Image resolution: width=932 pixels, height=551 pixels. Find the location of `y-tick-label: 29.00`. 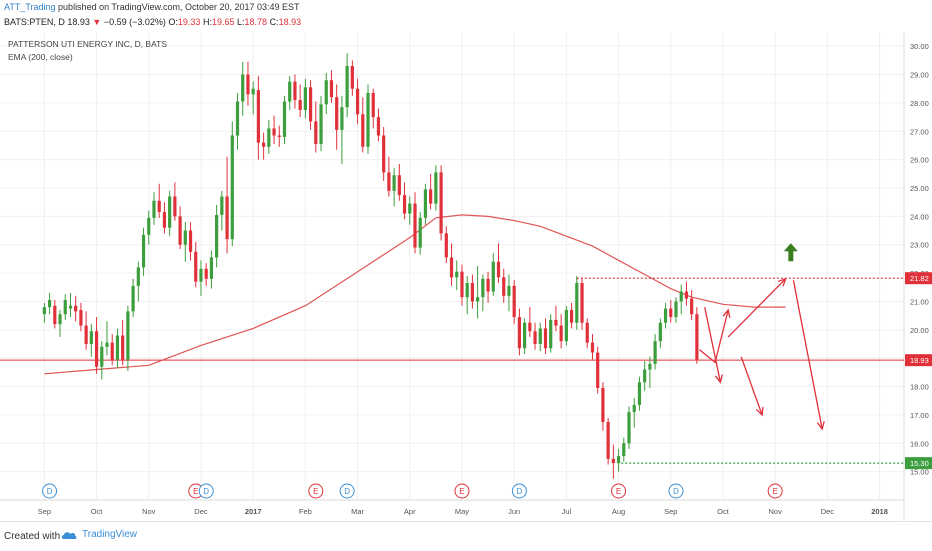

y-tick-label: 29.00 is located at coordinates (919, 75).